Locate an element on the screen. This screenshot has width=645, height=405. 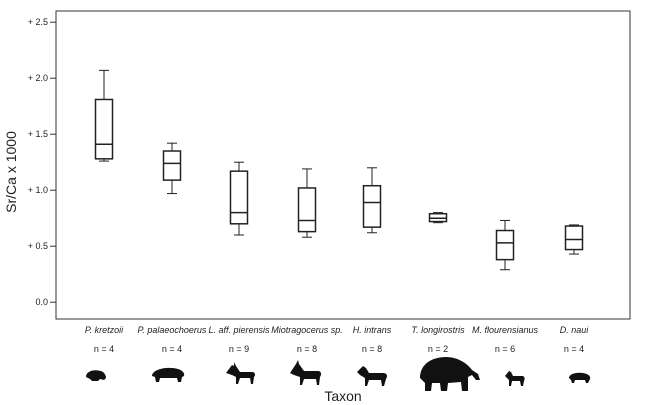
sample-size-label: n = 2 is located at coordinates (438, 349).